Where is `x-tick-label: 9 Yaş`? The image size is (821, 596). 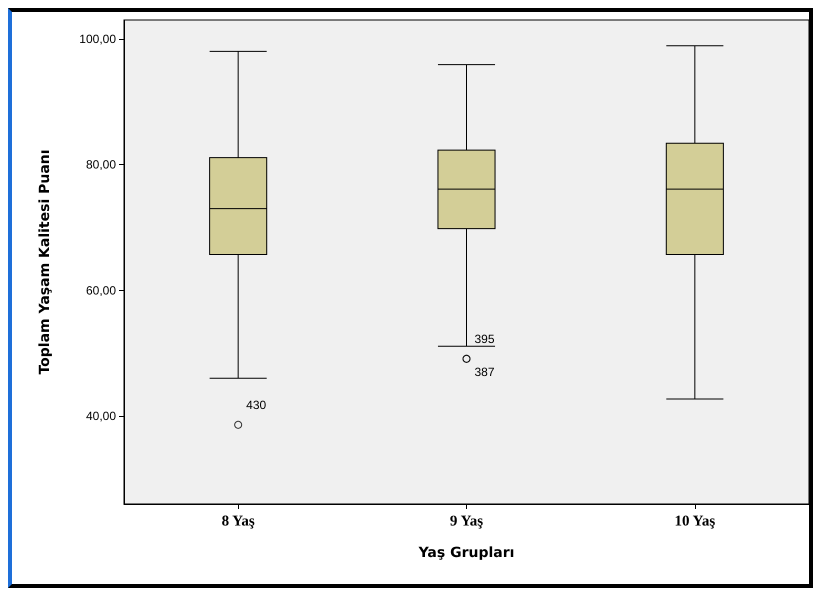
x-tick-label: 9 Yaş is located at coordinates (467, 522).